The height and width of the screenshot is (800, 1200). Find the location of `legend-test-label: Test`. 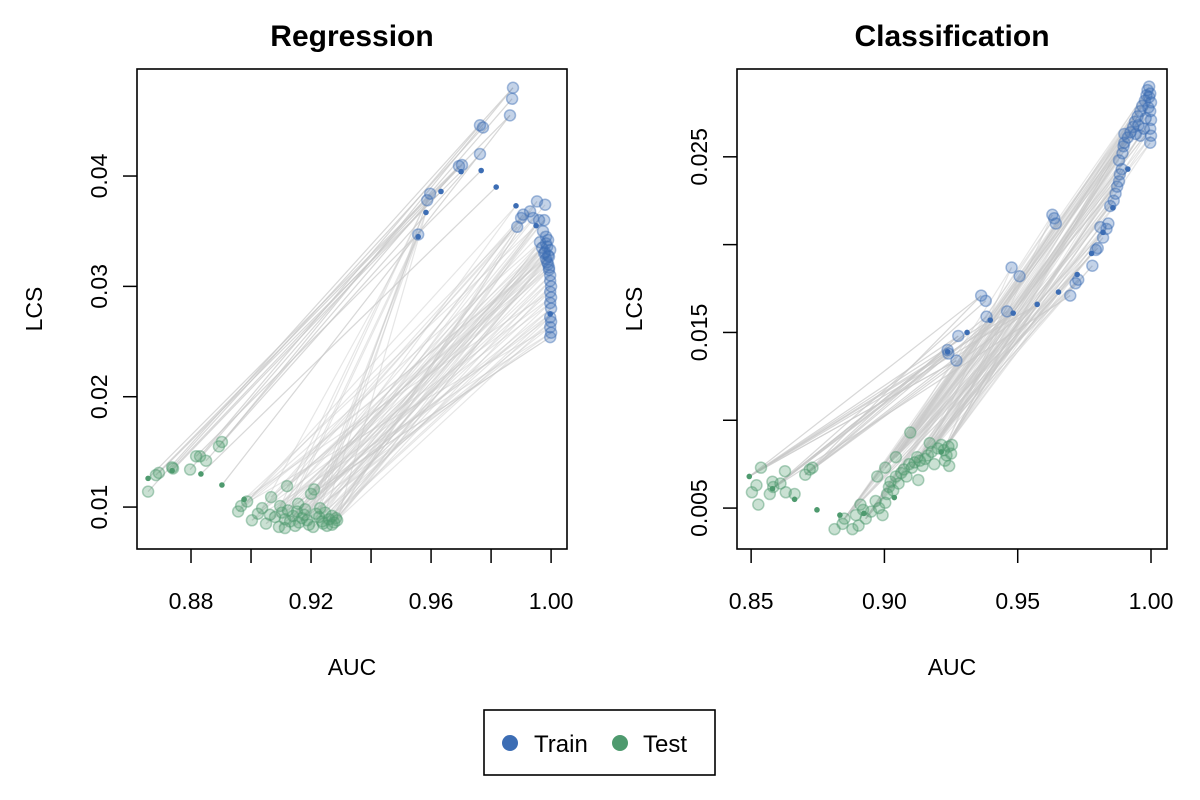

legend-test-label: Test is located at coordinates (665, 744).